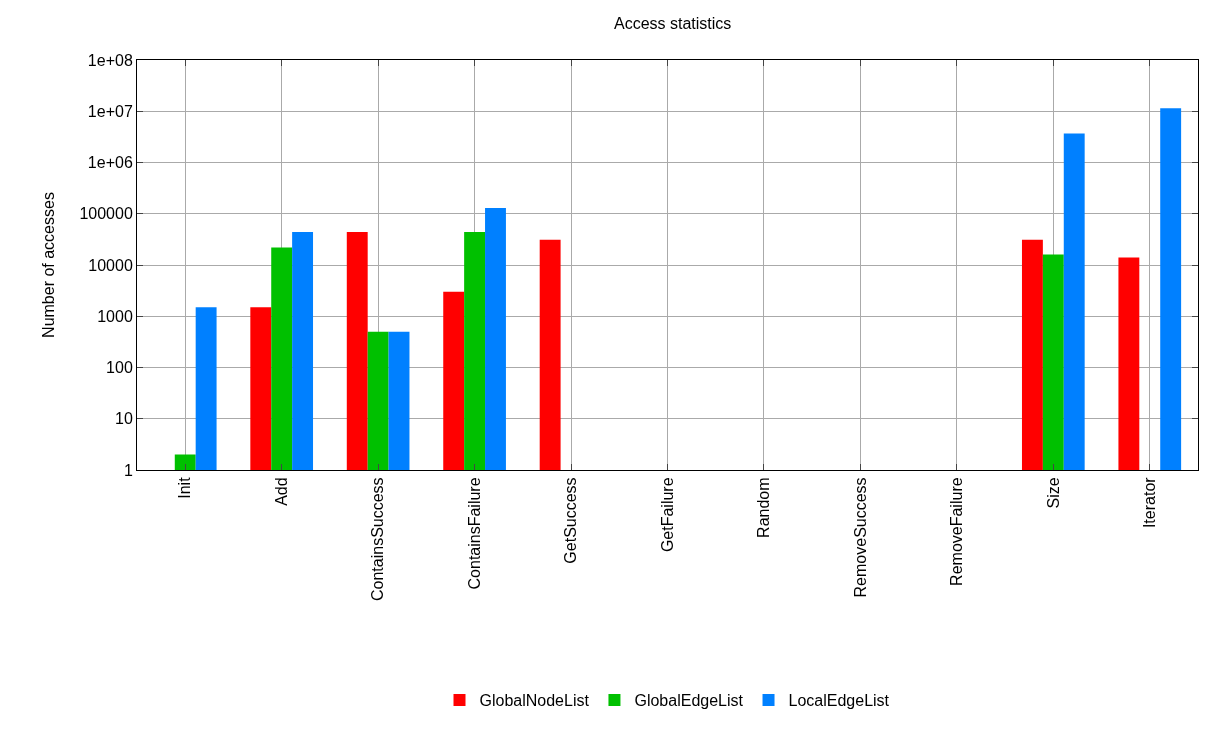 Image resolution: width=1223 pixels, height=729 pixels. I want to click on x-tick-label: Add, so click(281, 491).